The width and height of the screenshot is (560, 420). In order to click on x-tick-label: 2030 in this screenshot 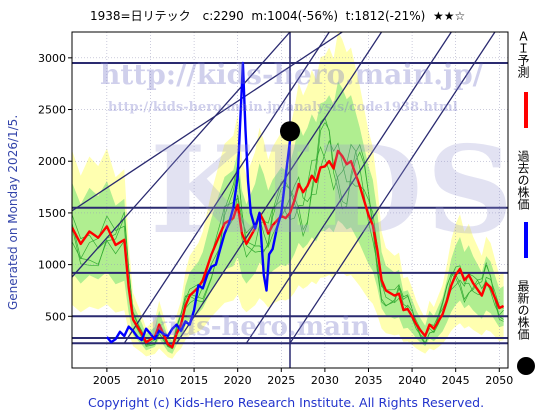, I will do `click(325, 380)`.